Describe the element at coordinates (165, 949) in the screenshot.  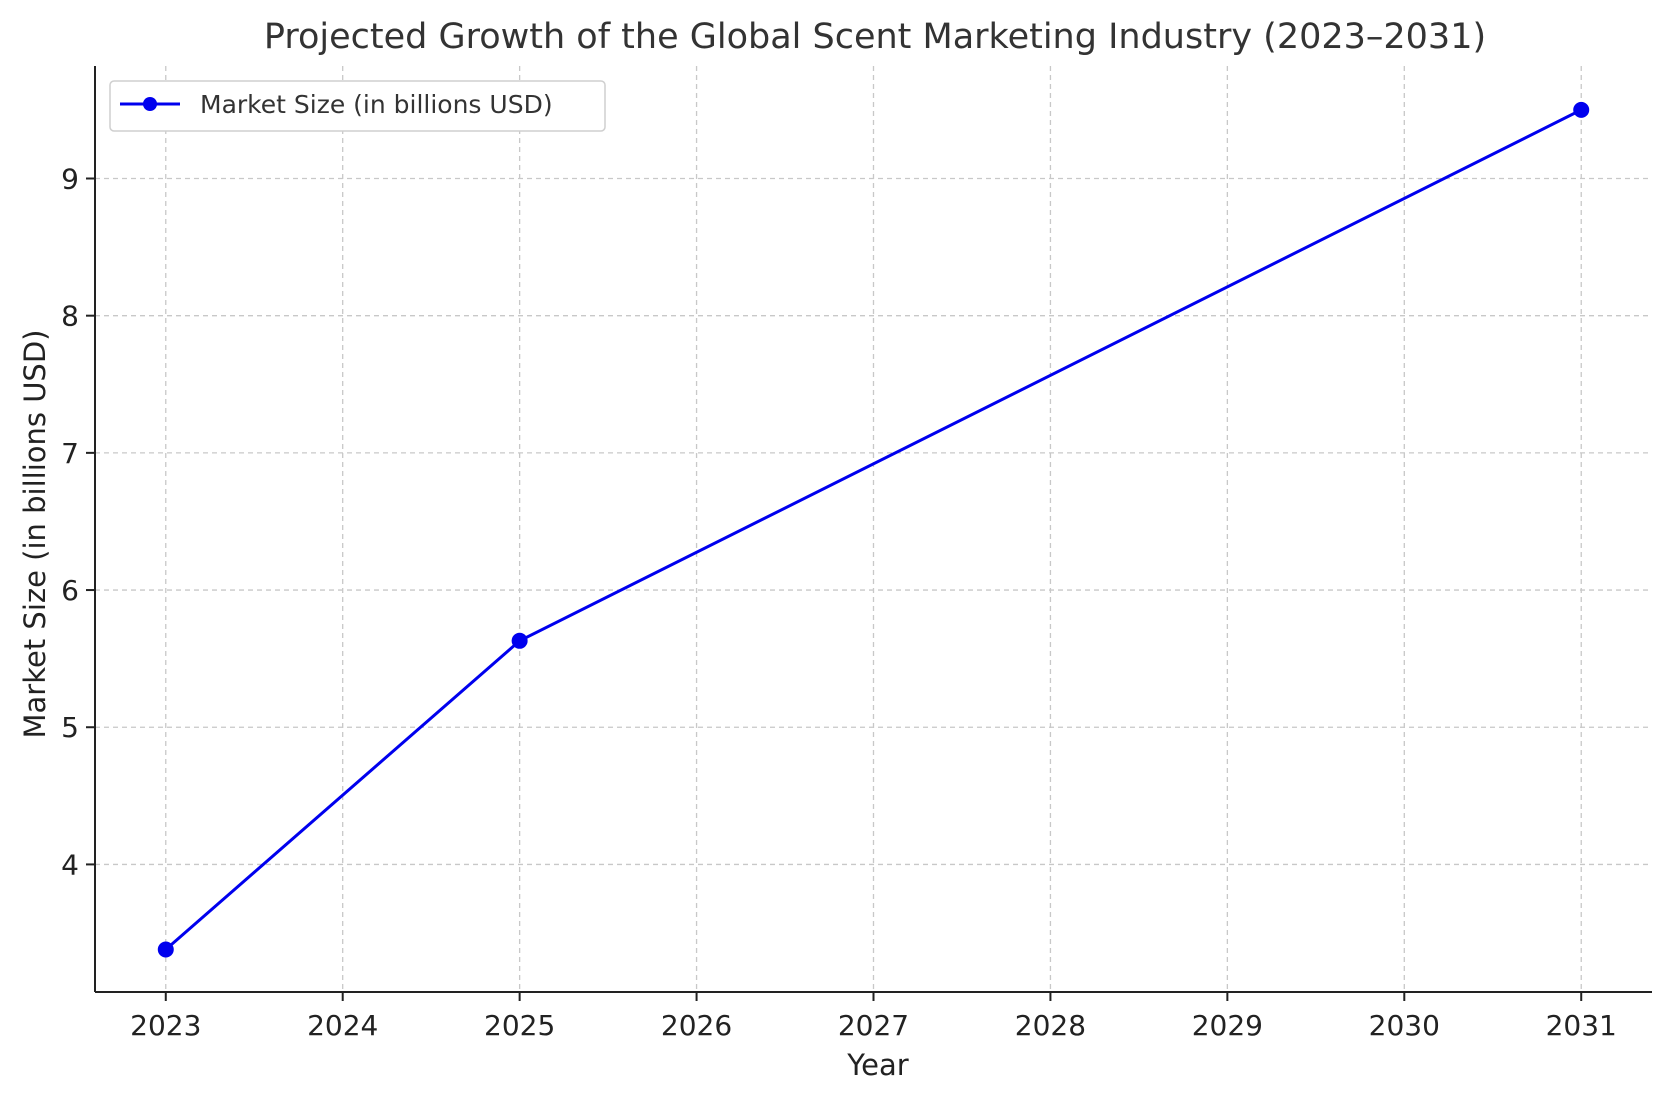
I see `data-point-2023` at that location.